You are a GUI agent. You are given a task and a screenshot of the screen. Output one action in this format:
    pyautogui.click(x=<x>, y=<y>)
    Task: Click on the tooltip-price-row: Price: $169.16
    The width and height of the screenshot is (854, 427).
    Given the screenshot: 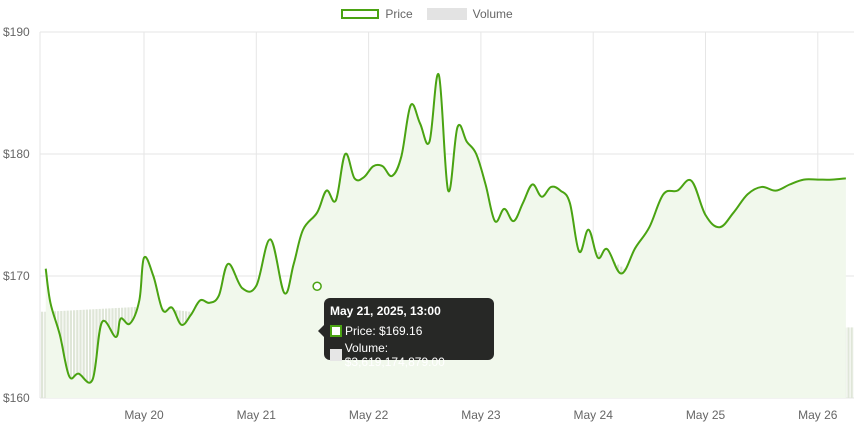 What is the action you would take?
    pyautogui.click(x=409, y=331)
    